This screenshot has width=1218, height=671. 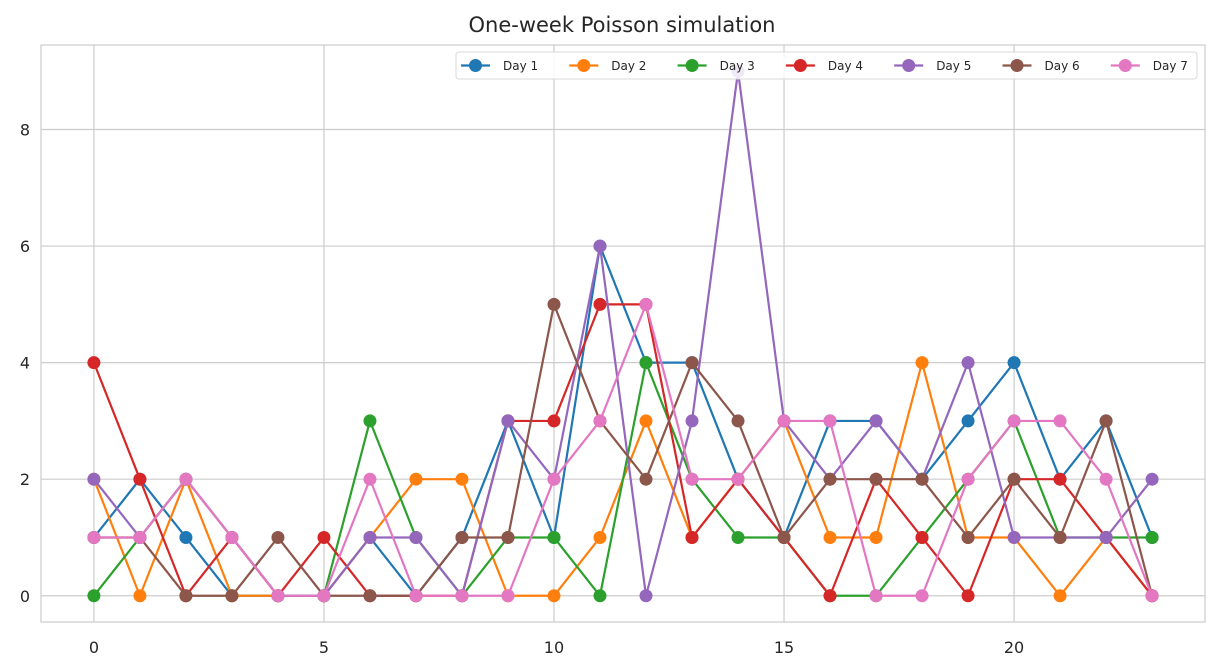 What do you see at coordinates (25, 363) in the screenshot?
I see `y-tick-label: 4` at bounding box center [25, 363].